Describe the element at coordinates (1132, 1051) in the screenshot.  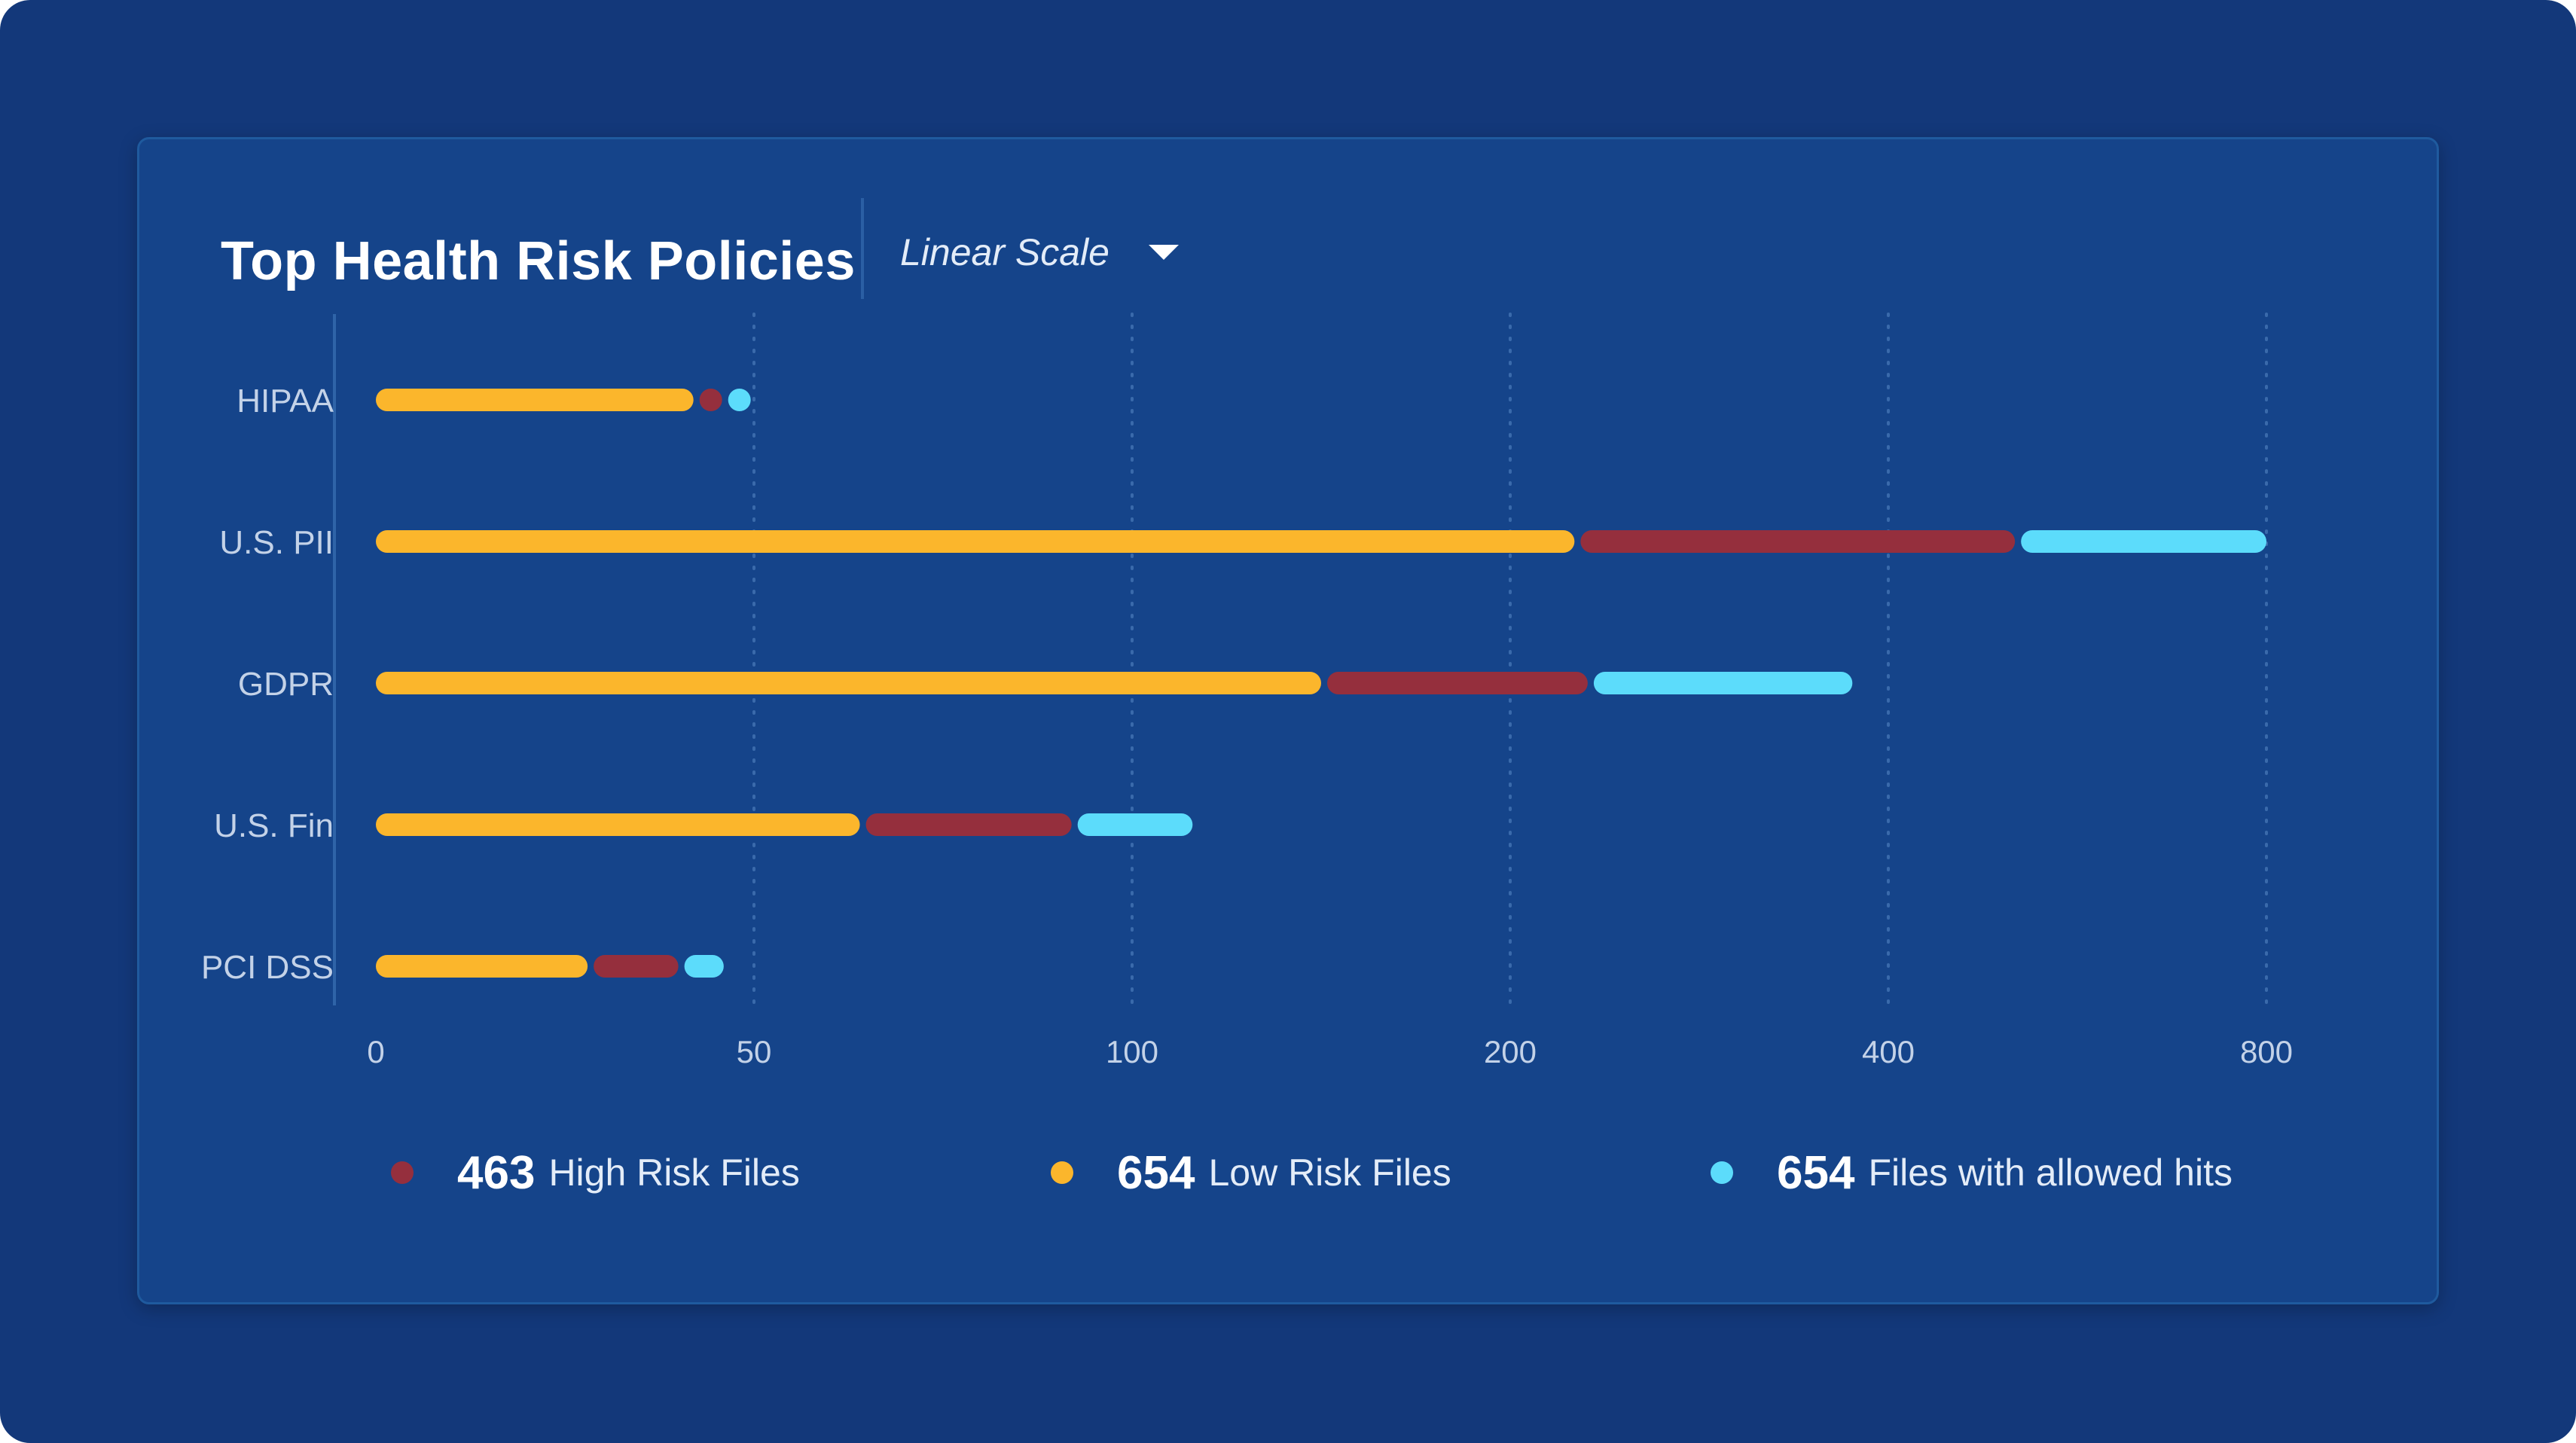
I see `x-axis-tick-label: 100` at that location.